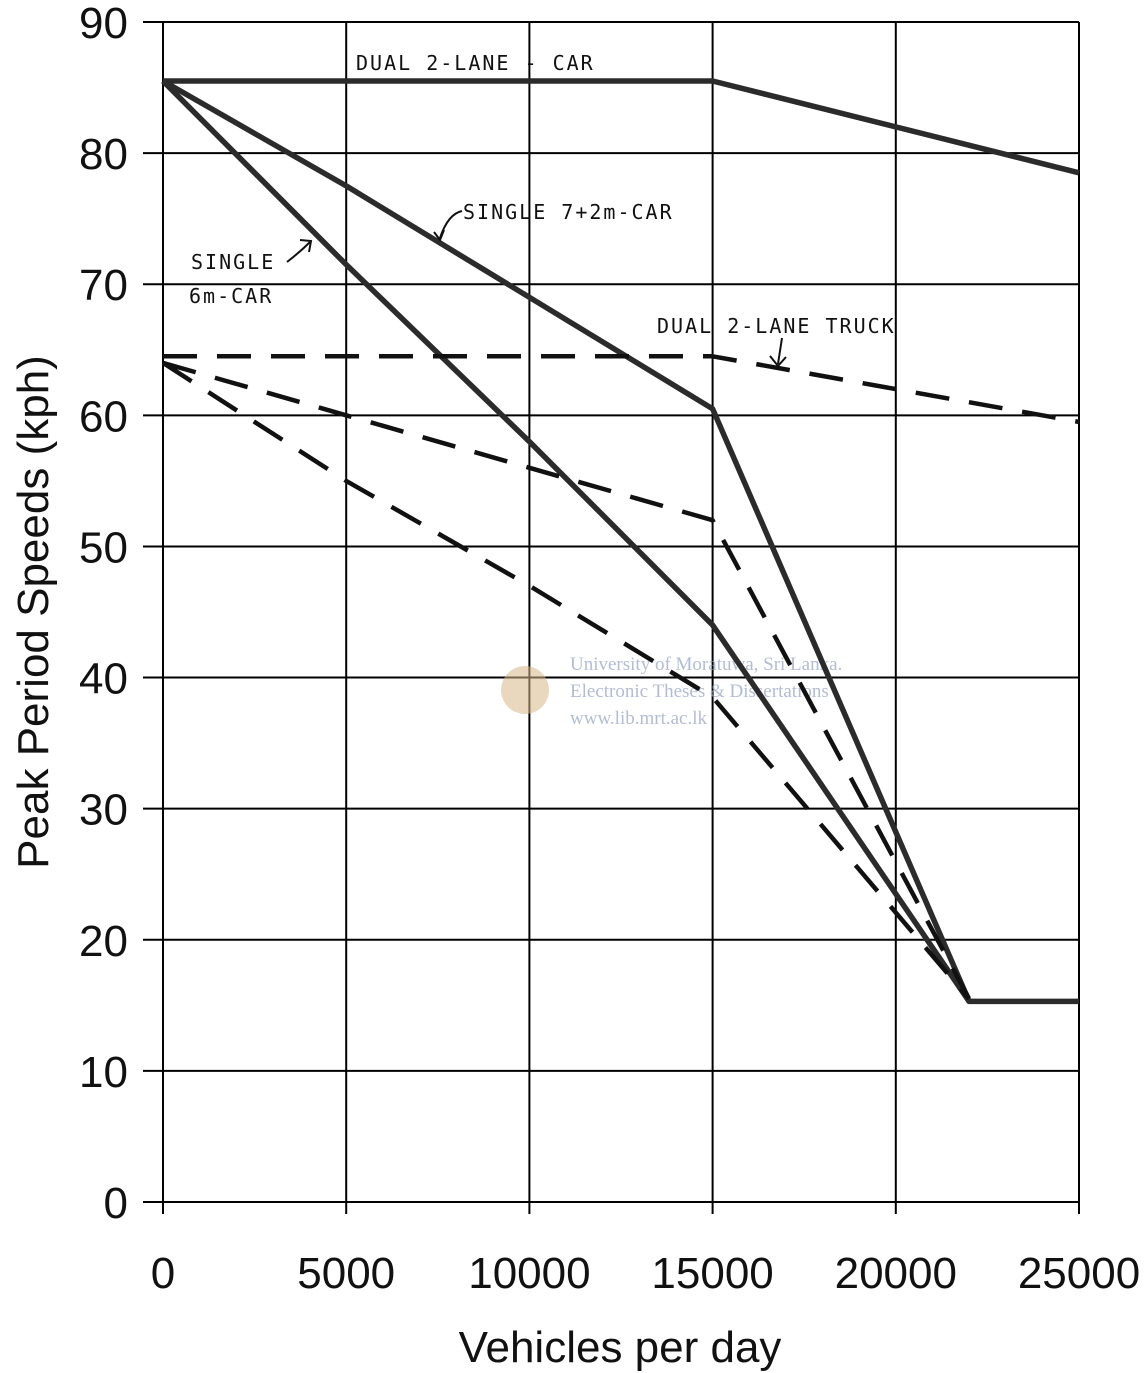  I want to click on annotation-dual-2-lane-car: DUAL 2-LANE - CAR, so click(475, 63).